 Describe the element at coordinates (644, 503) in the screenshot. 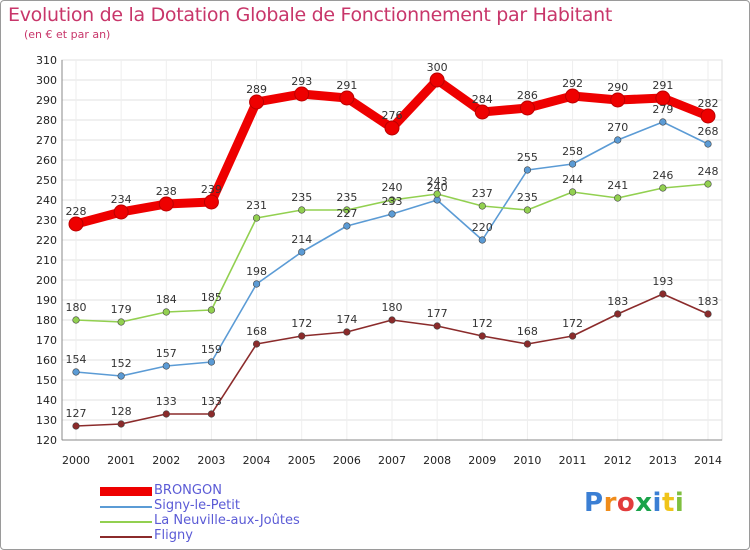

I see `logo-letter: x` at that location.